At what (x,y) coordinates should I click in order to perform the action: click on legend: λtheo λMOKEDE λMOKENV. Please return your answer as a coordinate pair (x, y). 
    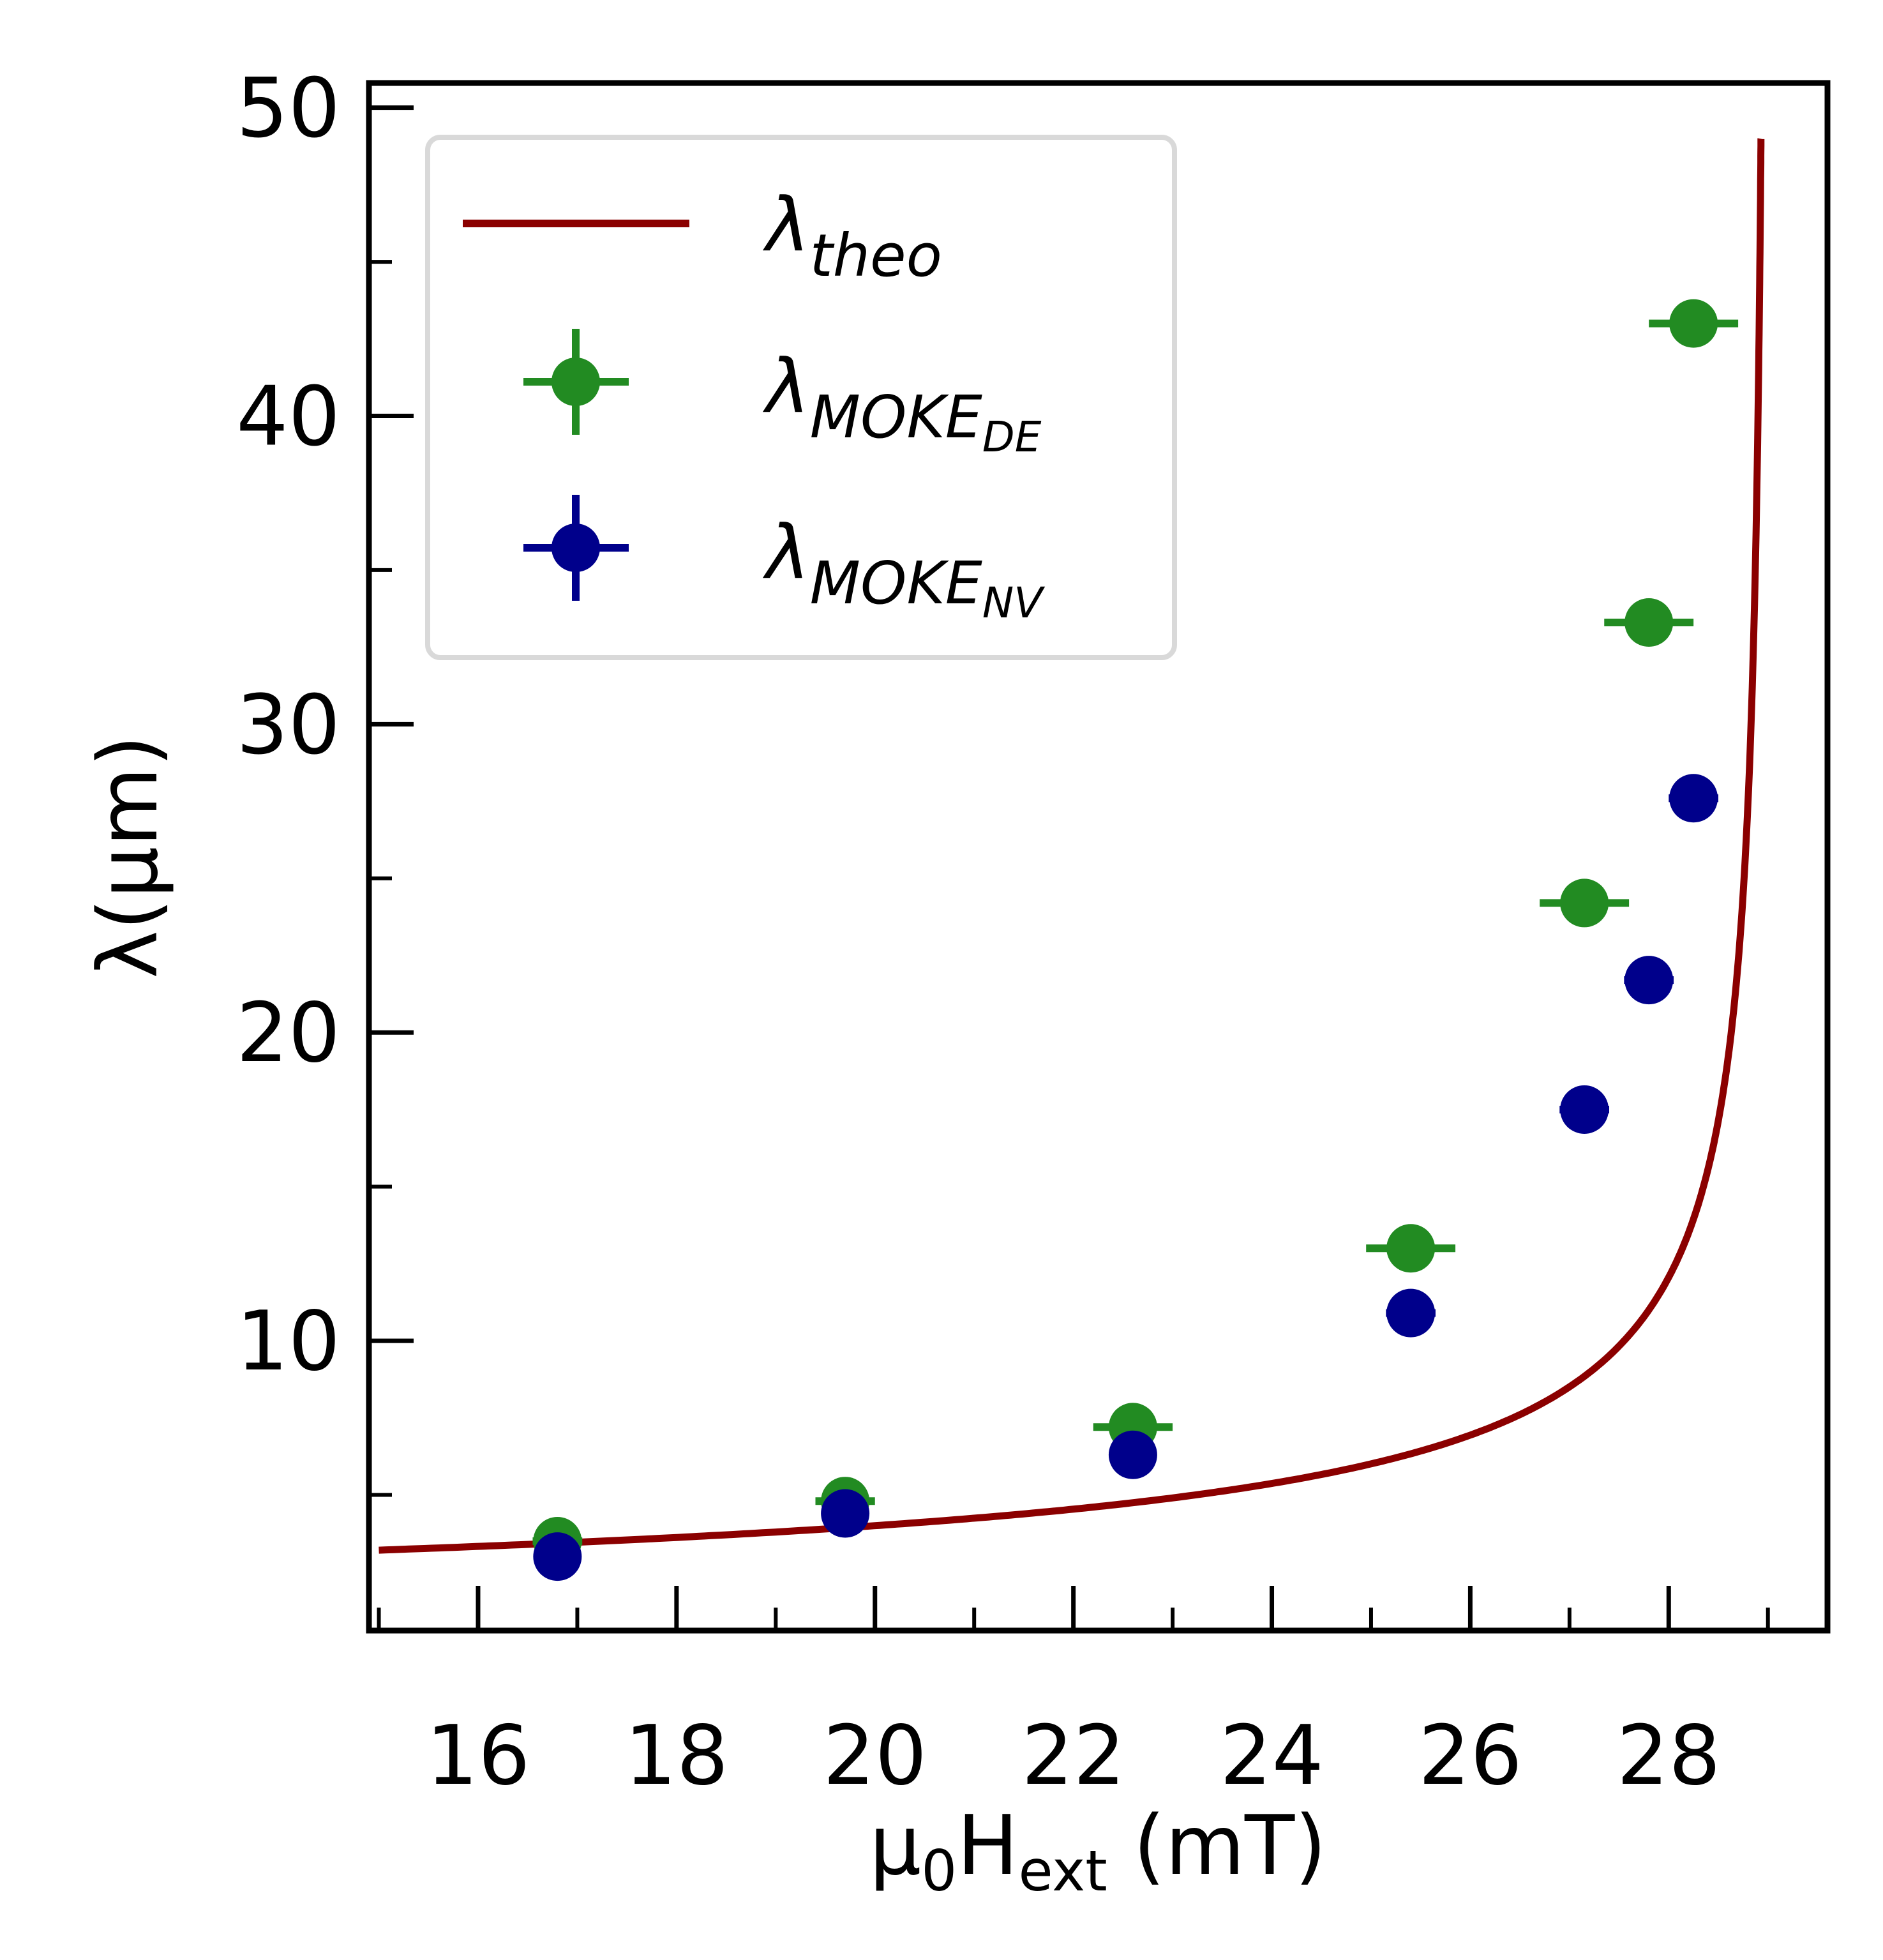
    Looking at the image, I should click on (801, 397).